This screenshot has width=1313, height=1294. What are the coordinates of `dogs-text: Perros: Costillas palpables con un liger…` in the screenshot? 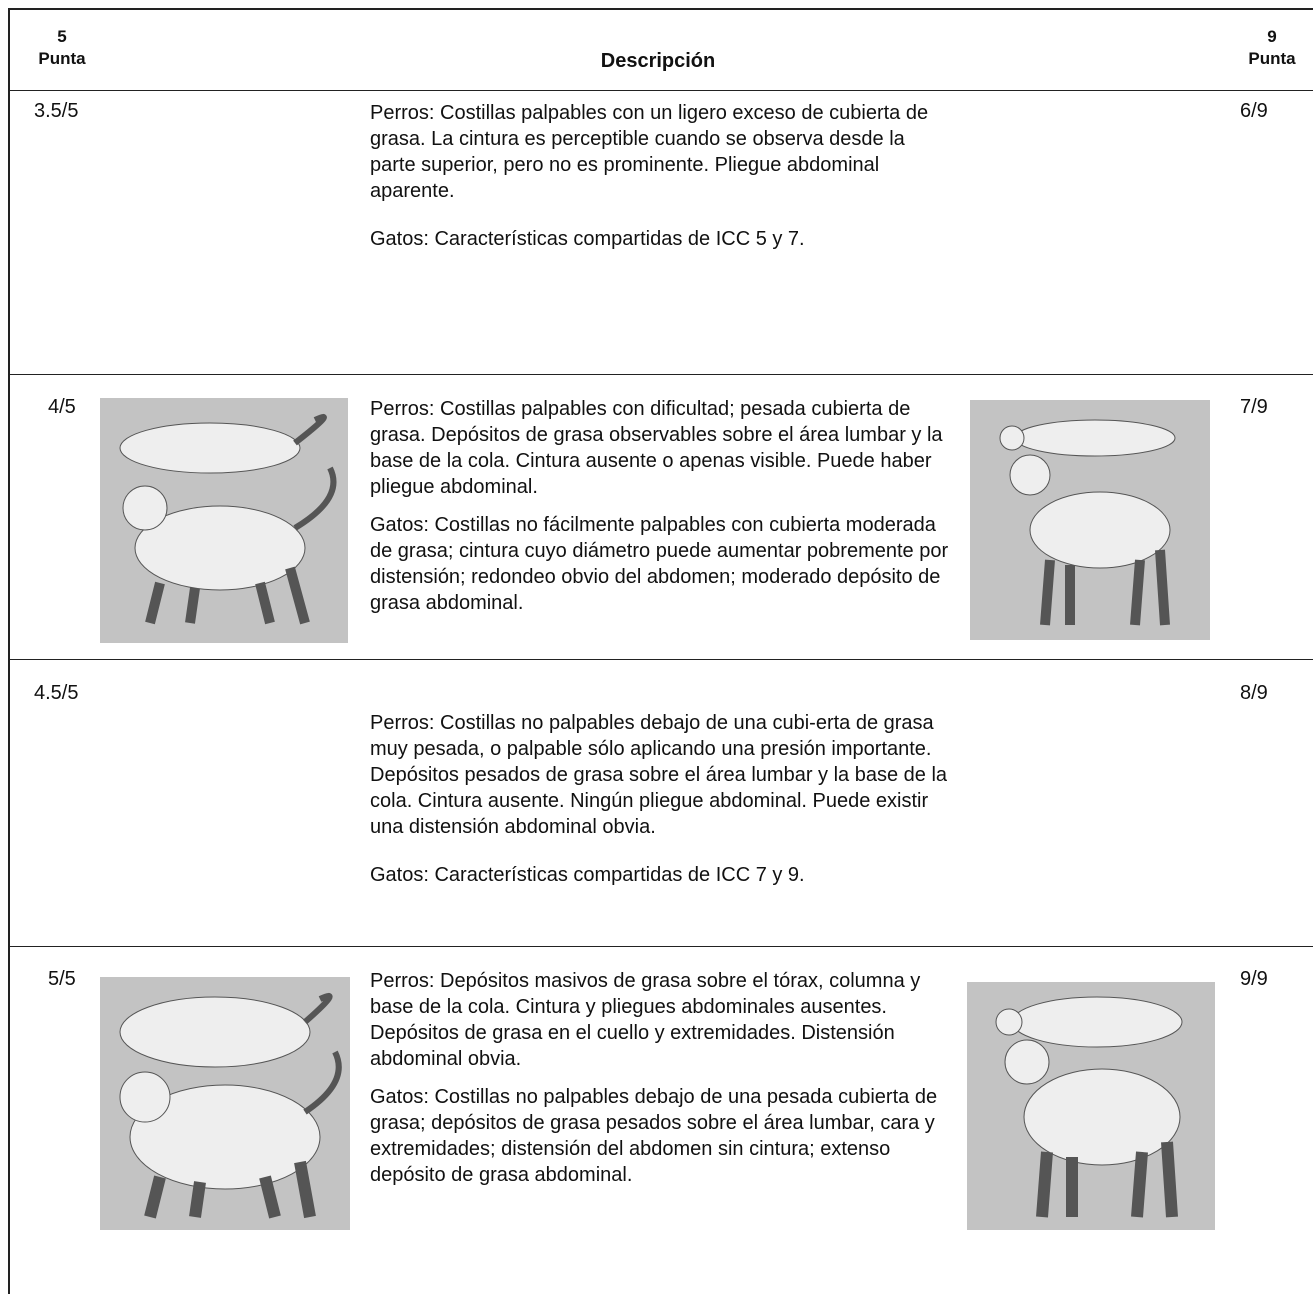 It's located at (649, 152).